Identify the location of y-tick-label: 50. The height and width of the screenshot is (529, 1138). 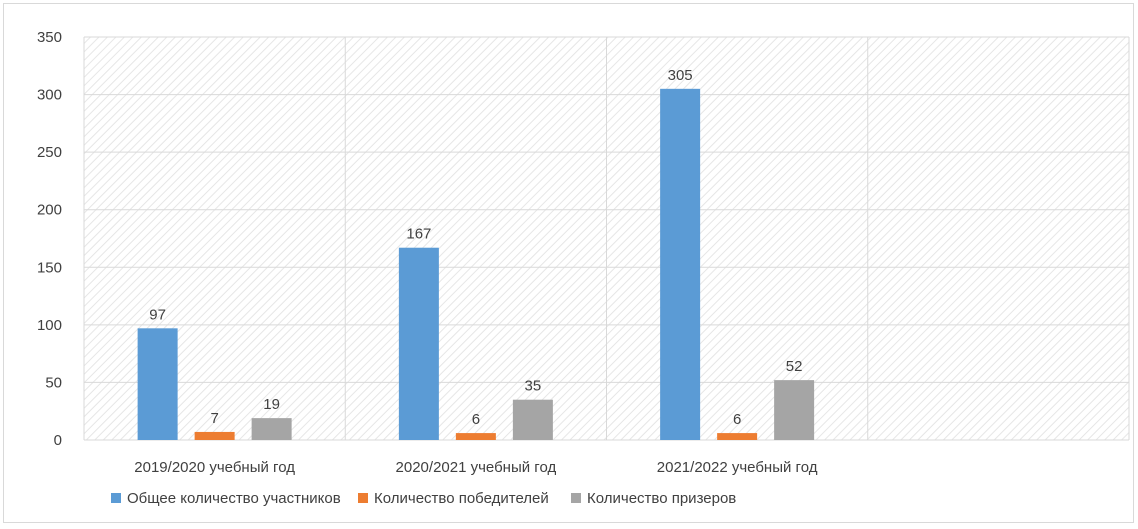
(53, 382).